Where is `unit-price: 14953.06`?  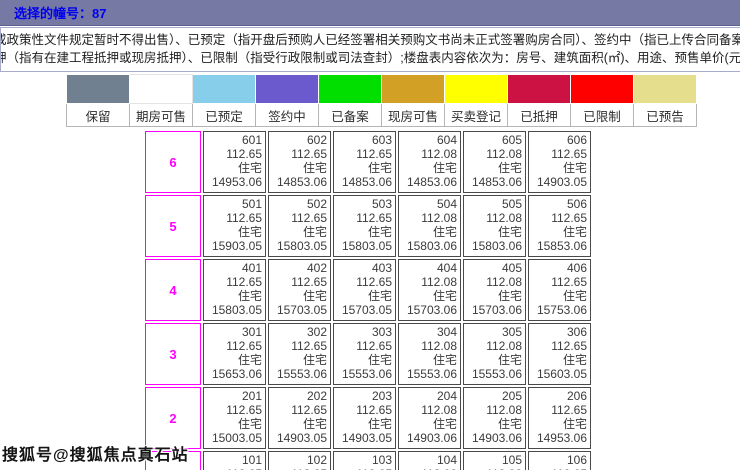
unit-price: 14953.06 is located at coordinates (561, 438).